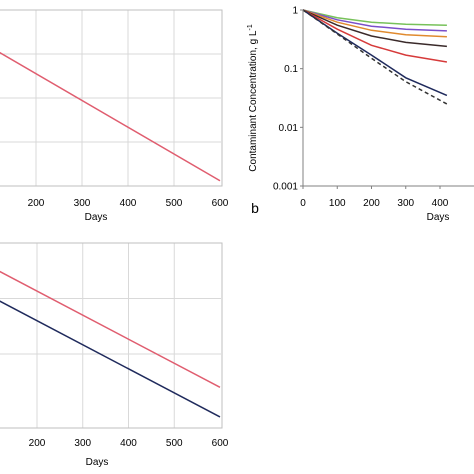 The image size is (474, 474). What do you see at coordinates (438, 217) in the screenshot?
I see `x-axis-label-top-right: Days` at bounding box center [438, 217].